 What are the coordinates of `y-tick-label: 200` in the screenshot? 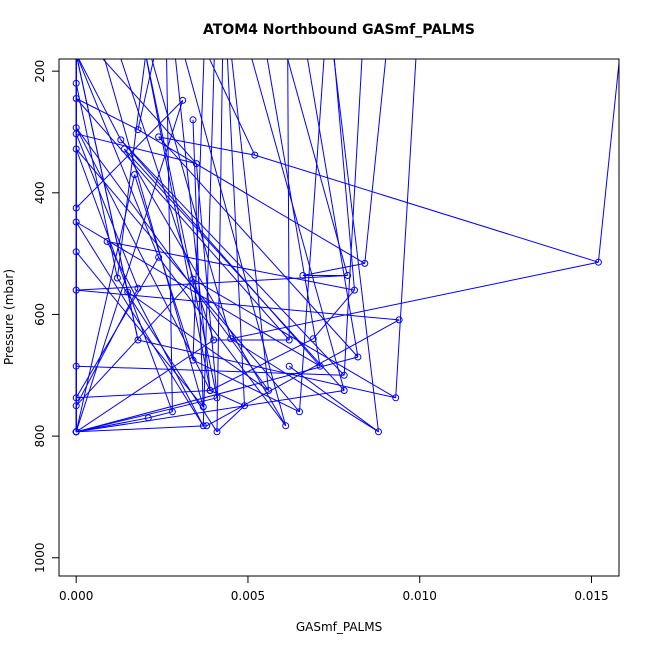 It's located at (40, 71).